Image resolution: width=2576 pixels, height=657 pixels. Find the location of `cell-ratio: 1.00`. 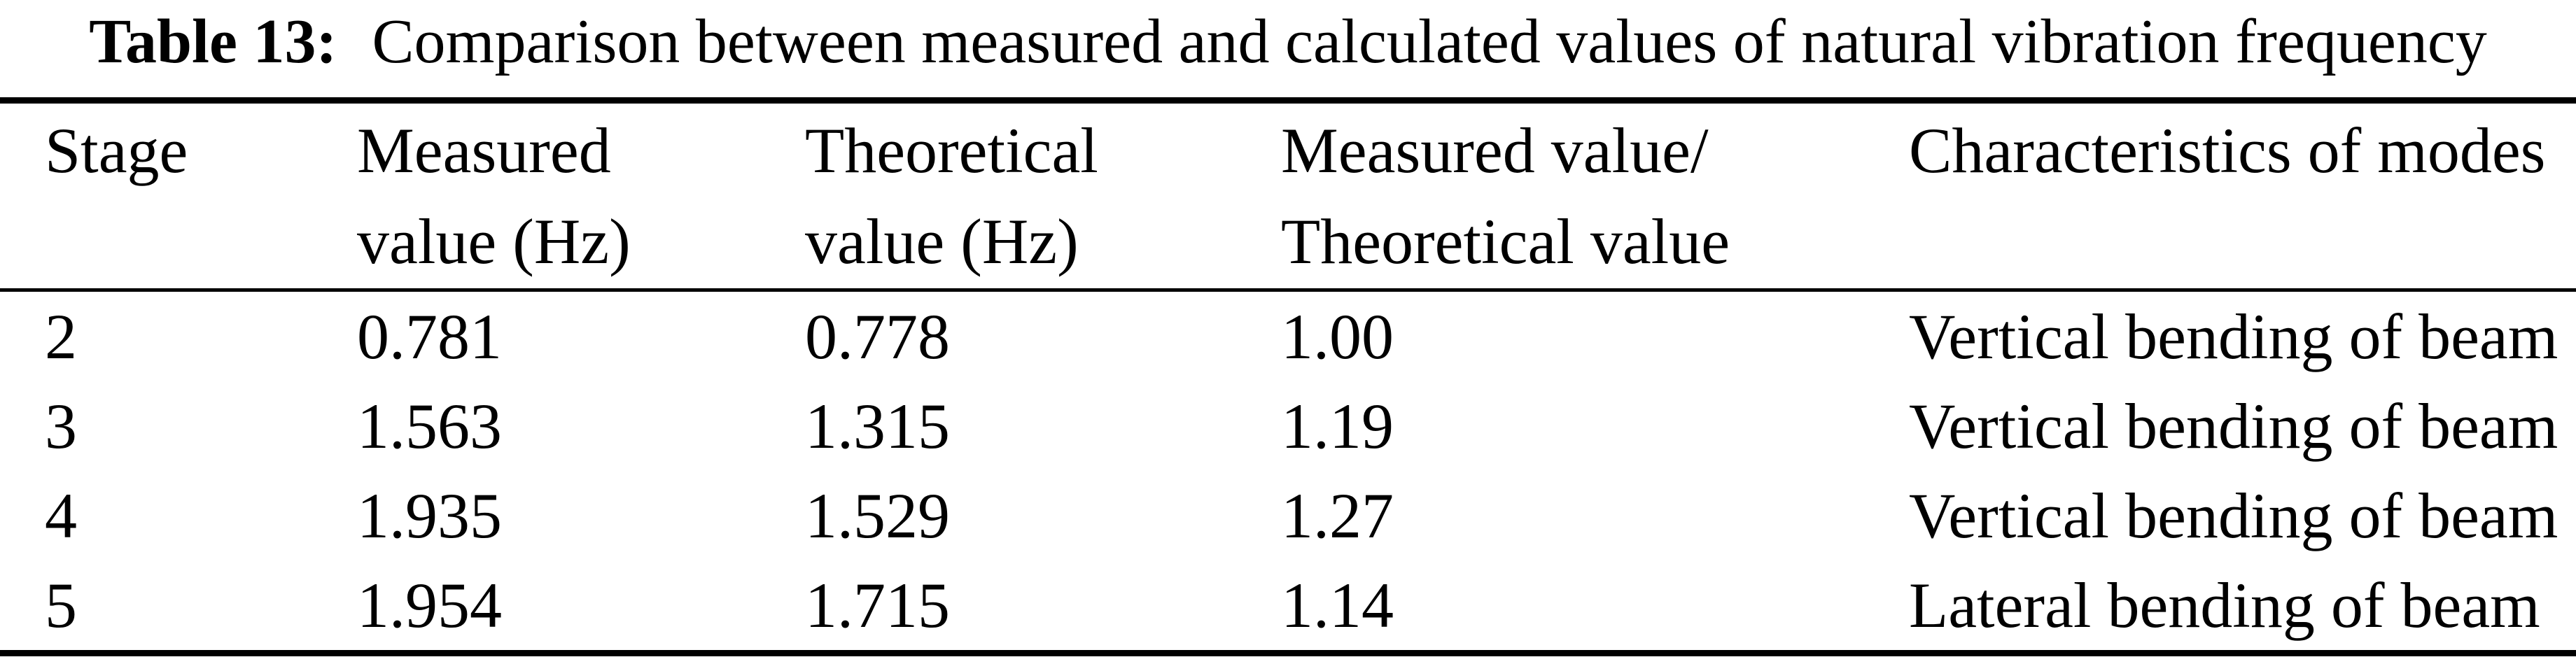

cell-ratio: 1.00 is located at coordinates (1337, 337).